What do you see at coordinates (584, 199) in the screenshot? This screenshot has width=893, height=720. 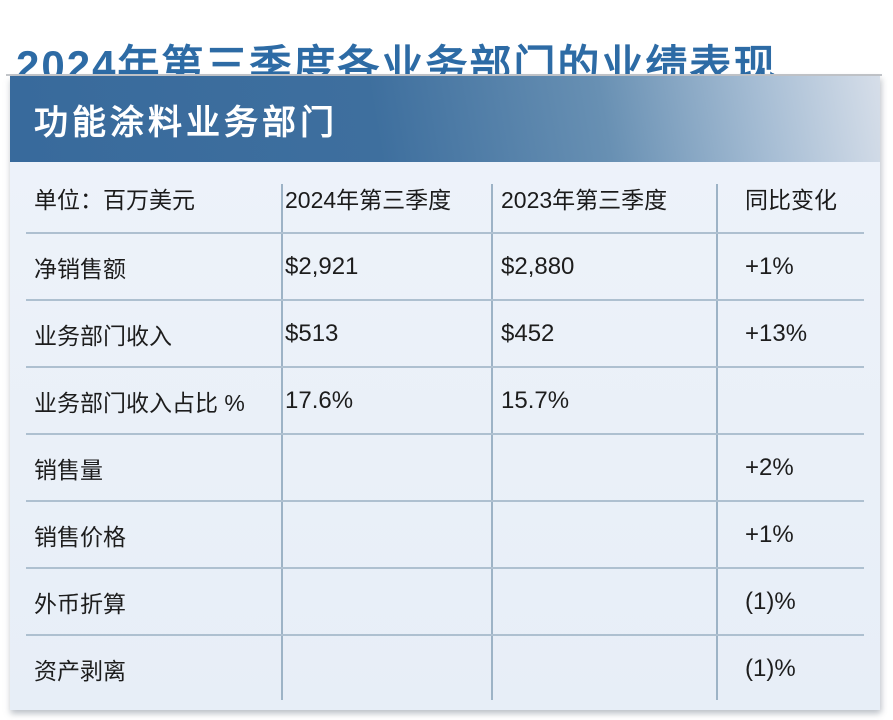 I see `column-header-2023-q3: 2023年第三季度` at bounding box center [584, 199].